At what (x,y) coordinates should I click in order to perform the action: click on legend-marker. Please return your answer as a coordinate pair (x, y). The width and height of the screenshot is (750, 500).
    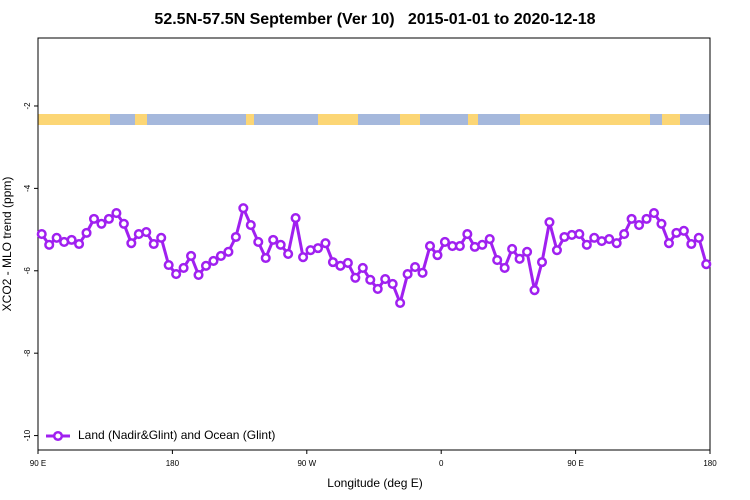
    Looking at the image, I should click on (58, 436).